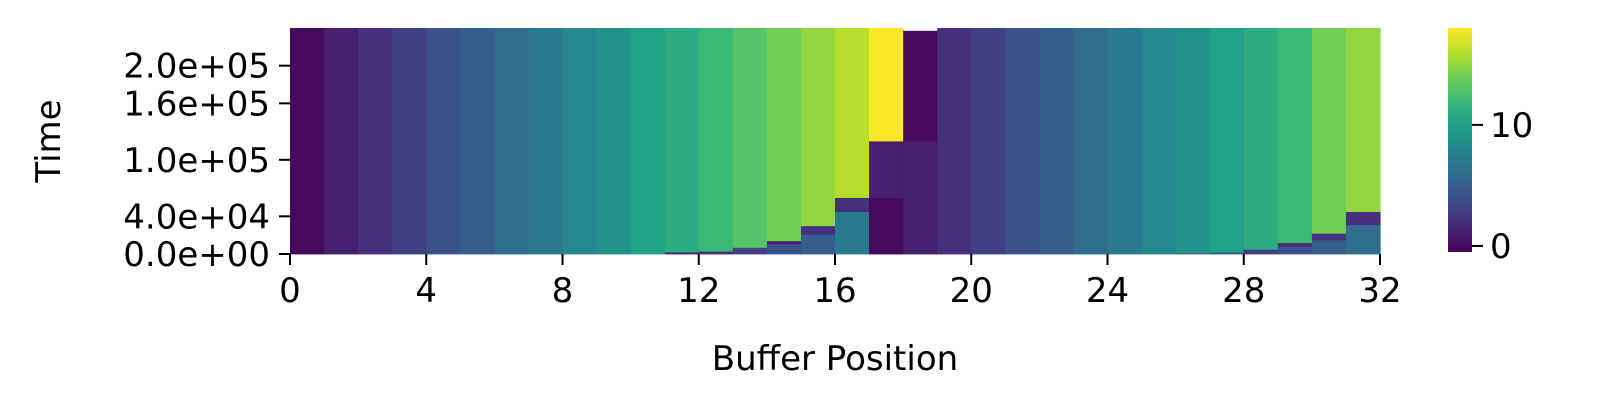  I want to click on x-tick-label: 16, so click(834, 291).